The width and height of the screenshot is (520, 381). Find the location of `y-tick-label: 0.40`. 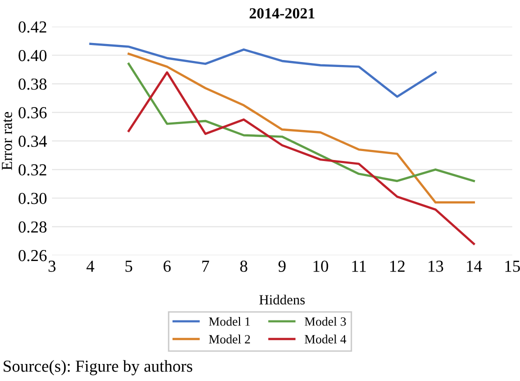

y-tick-label: 0.40 is located at coordinates (32, 56).